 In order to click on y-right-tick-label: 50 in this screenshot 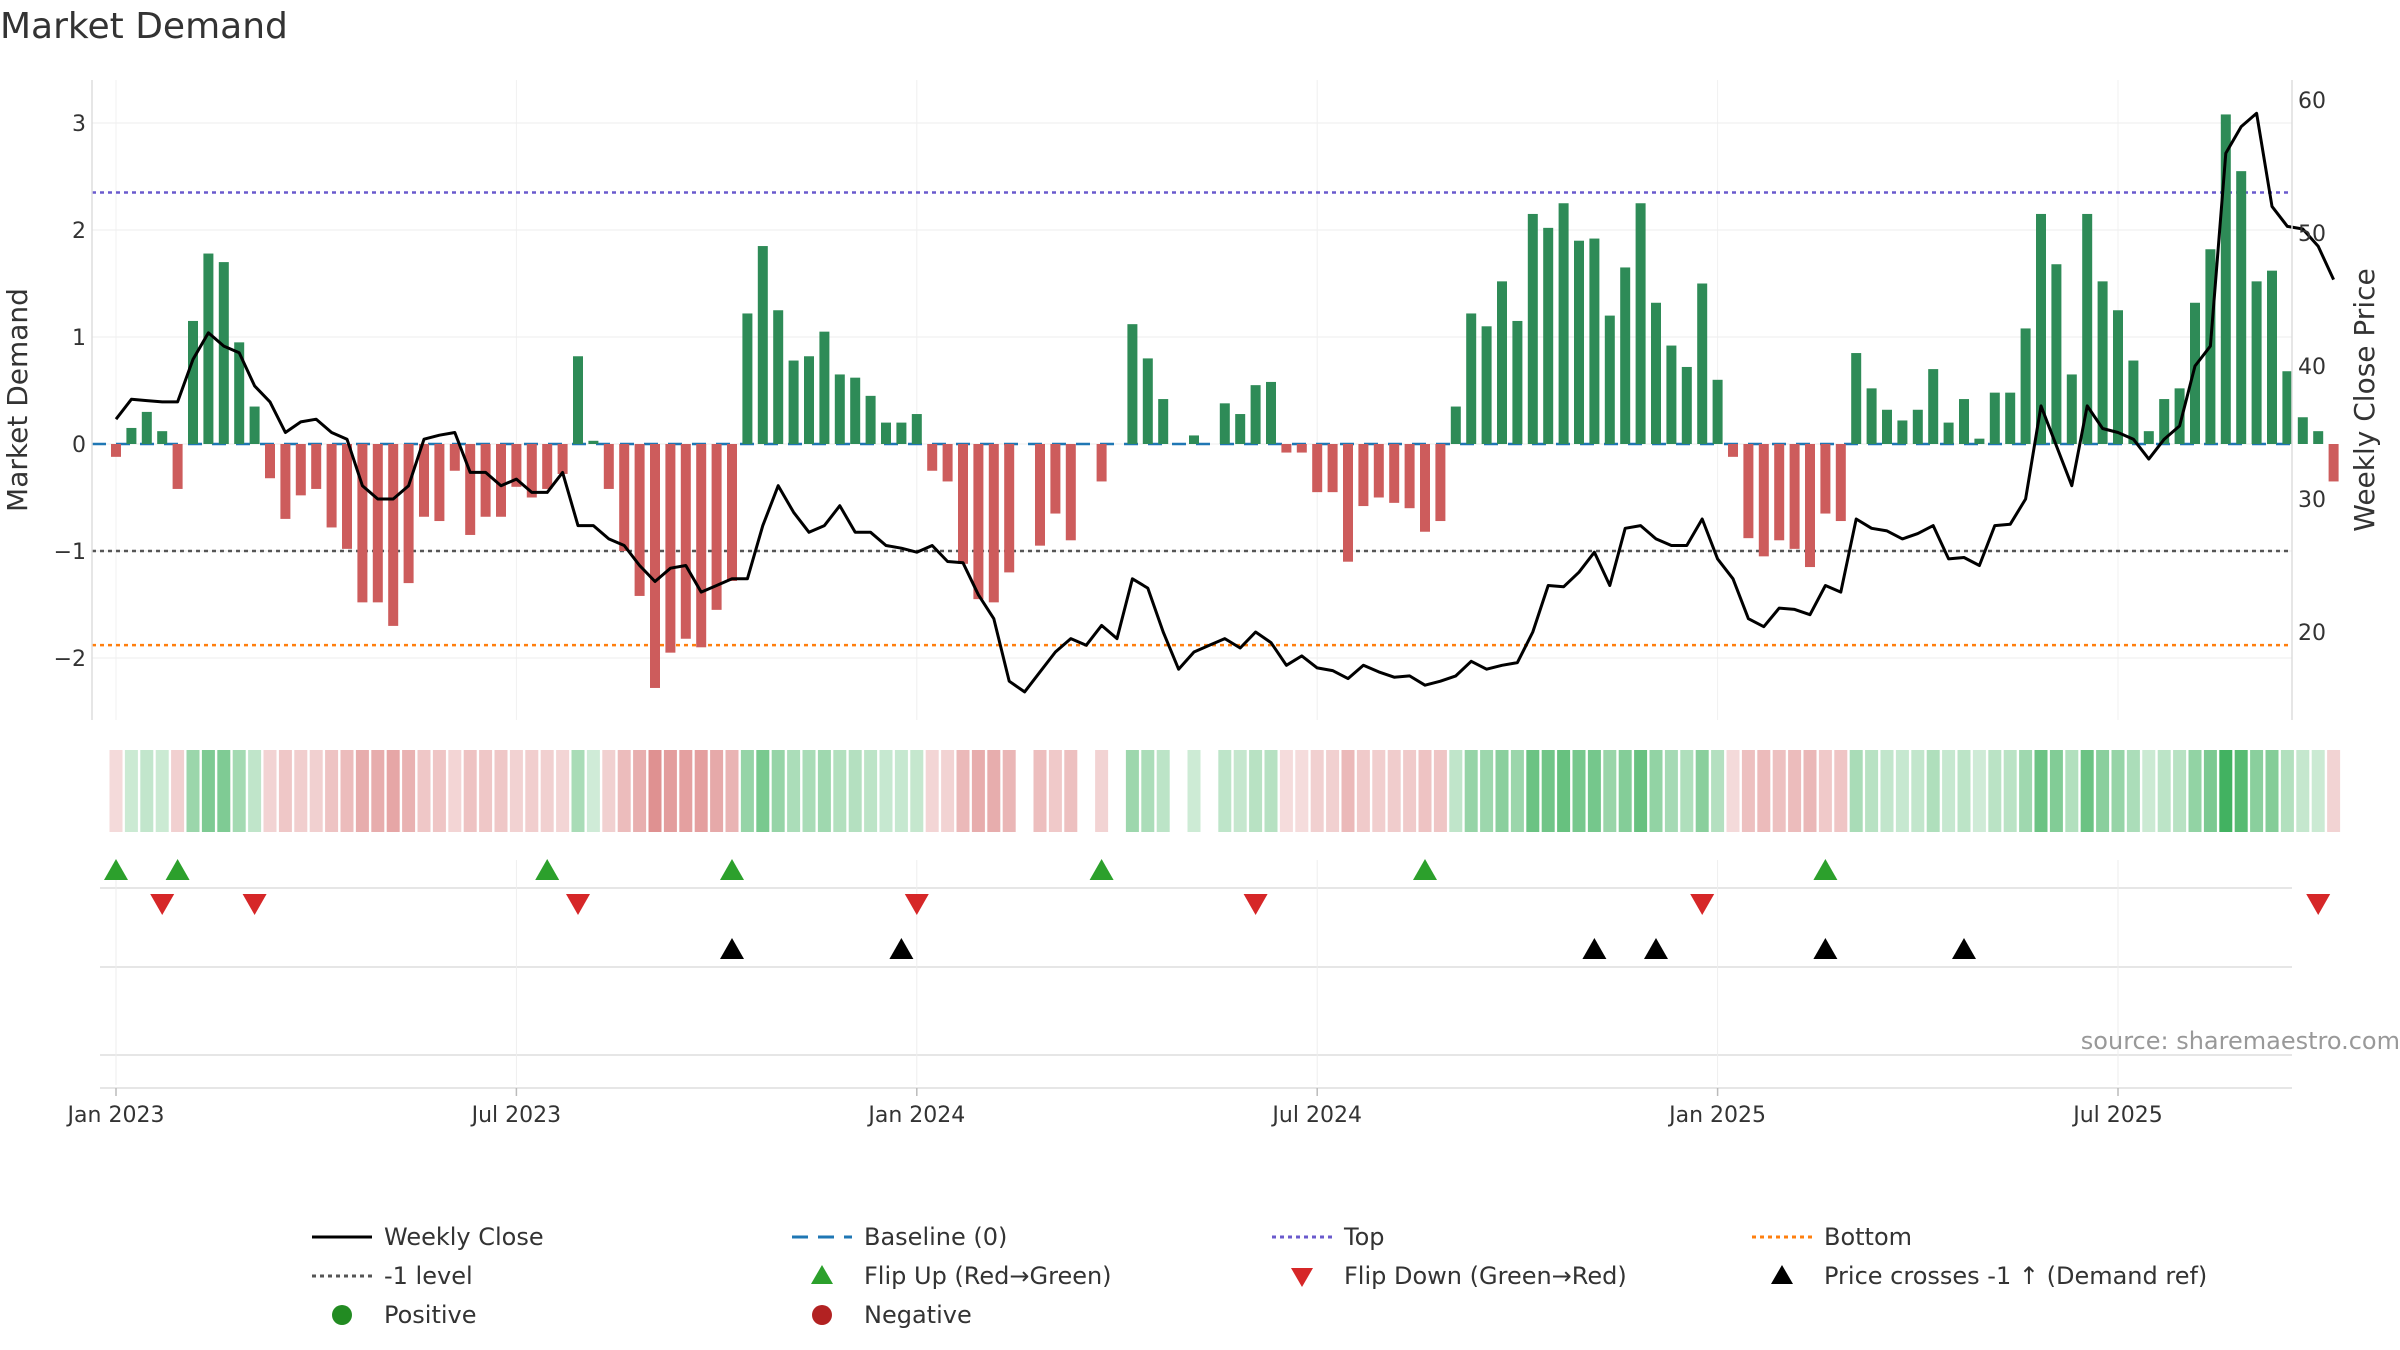, I will do `click(2312, 234)`.